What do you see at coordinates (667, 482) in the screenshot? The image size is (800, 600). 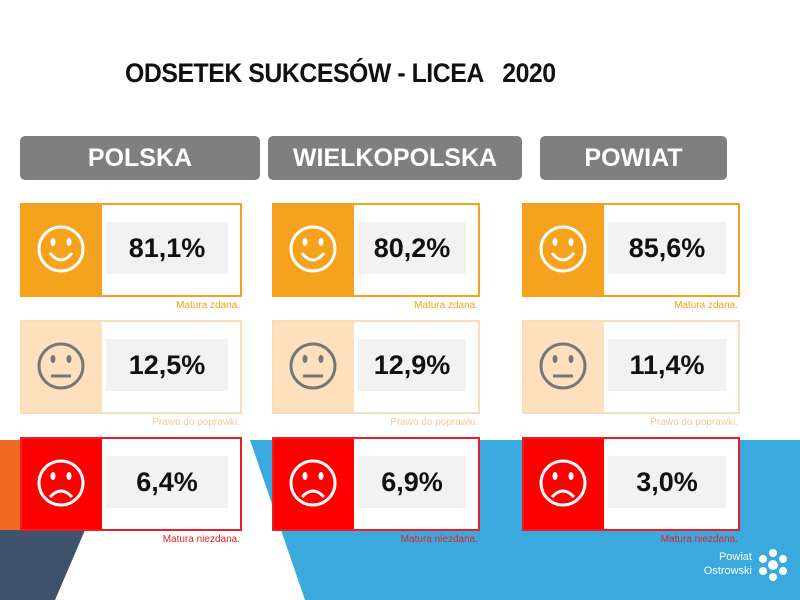 I see `value: 3,0%` at bounding box center [667, 482].